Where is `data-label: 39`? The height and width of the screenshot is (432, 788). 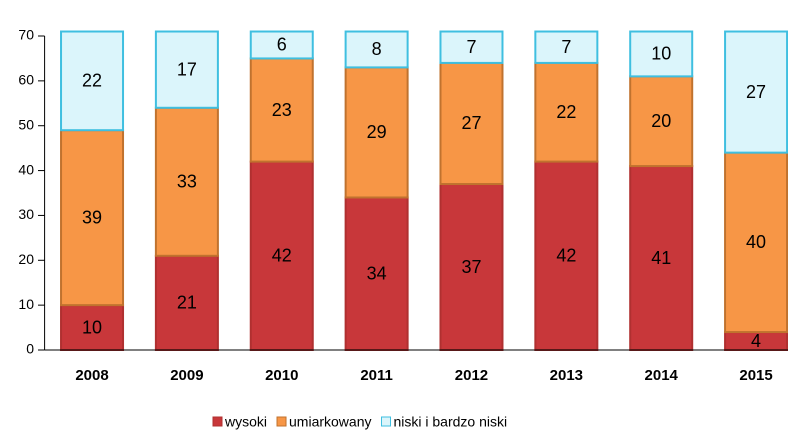 data-label: 39 is located at coordinates (92, 217).